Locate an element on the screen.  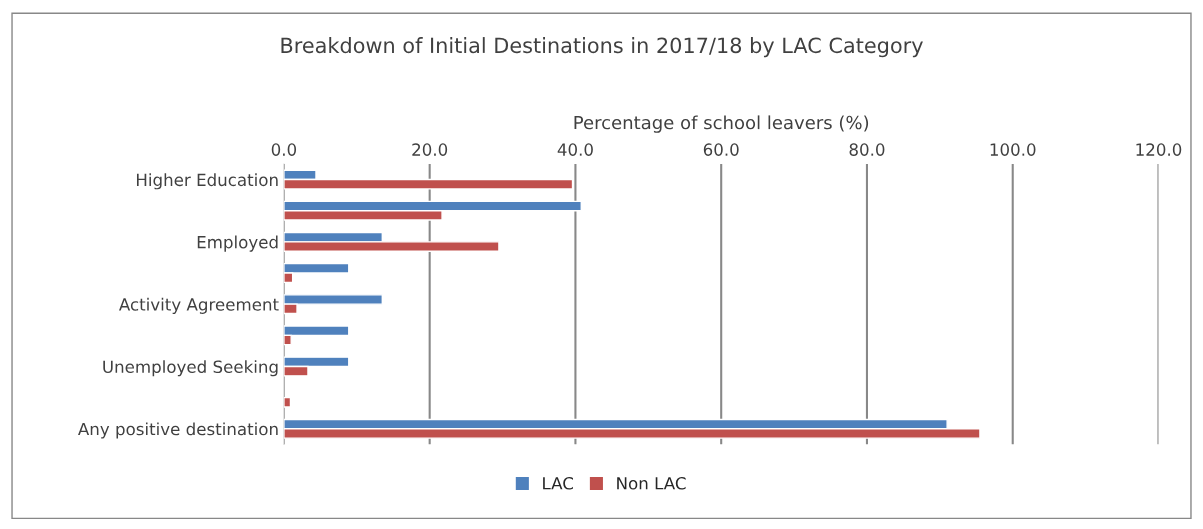
bar is located at coordinates (287, 402).